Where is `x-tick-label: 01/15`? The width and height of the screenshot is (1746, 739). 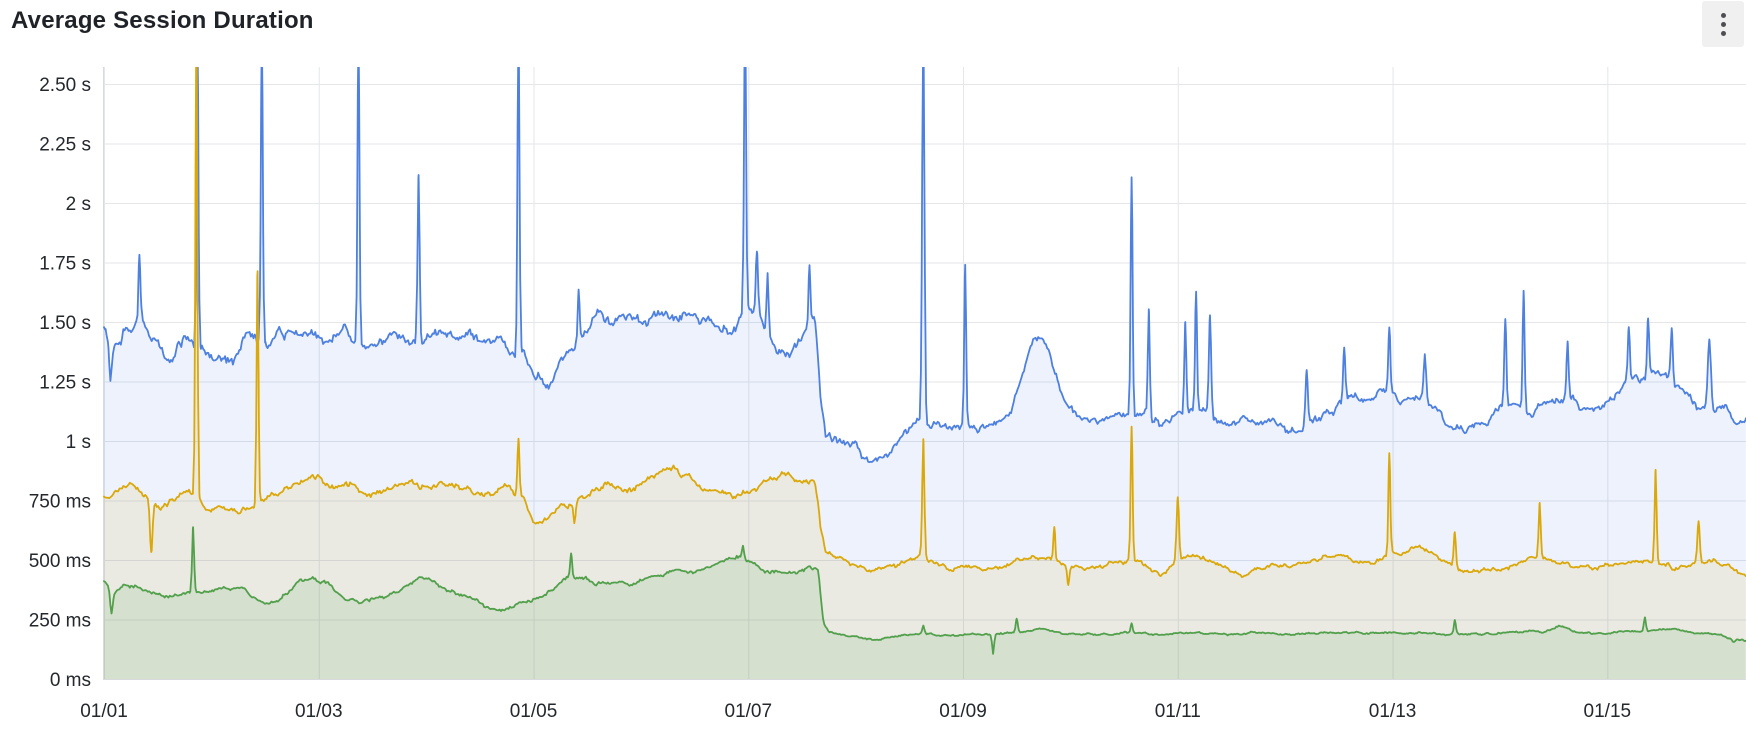
x-tick-label: 01/15 is located at coordinates (1608, 711).